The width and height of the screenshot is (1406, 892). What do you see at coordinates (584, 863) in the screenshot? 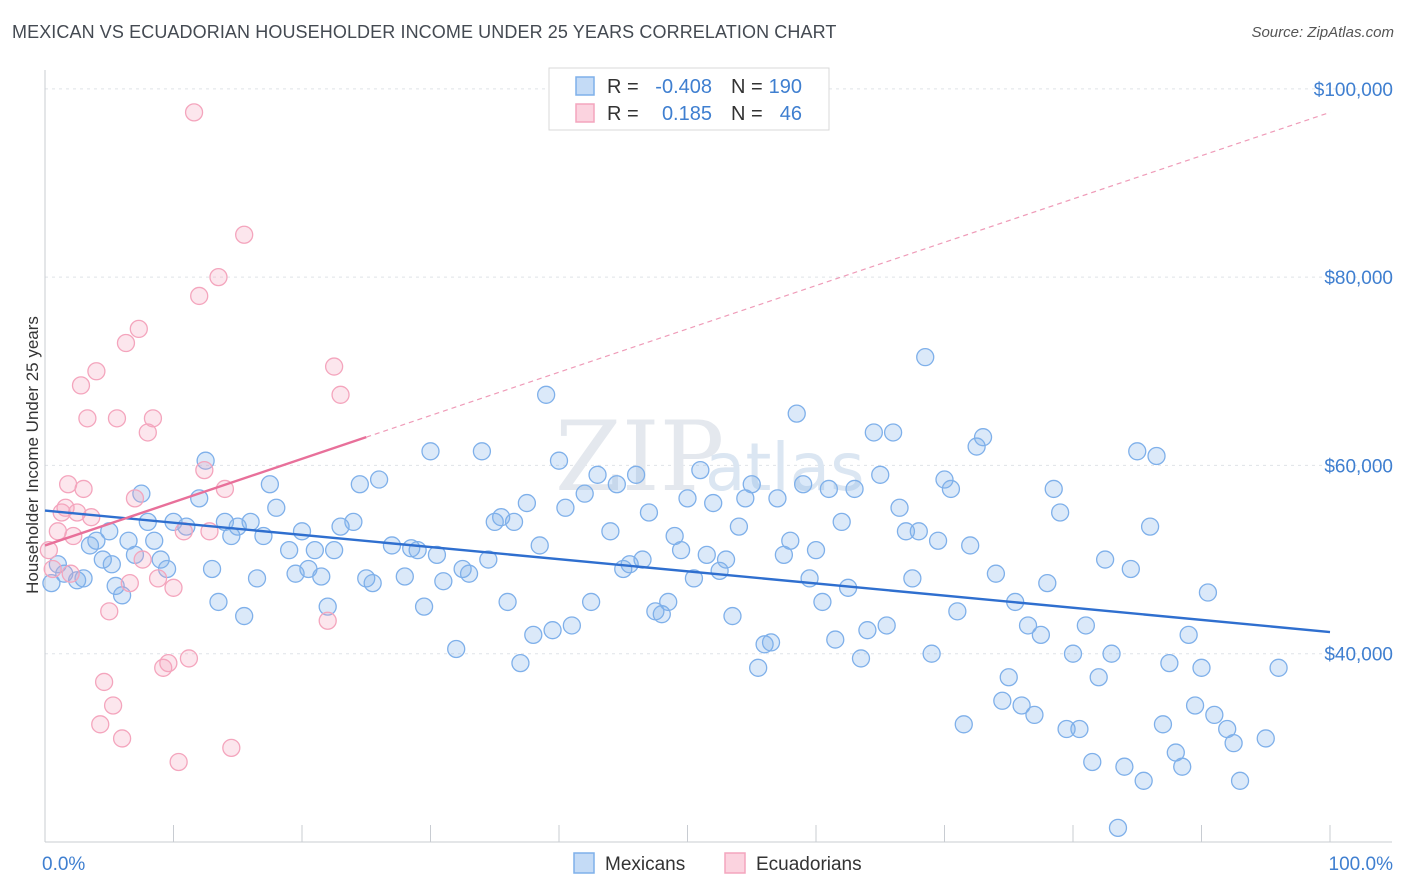
I see `series-swatch-mexicans` at bounding box center [584, 863].